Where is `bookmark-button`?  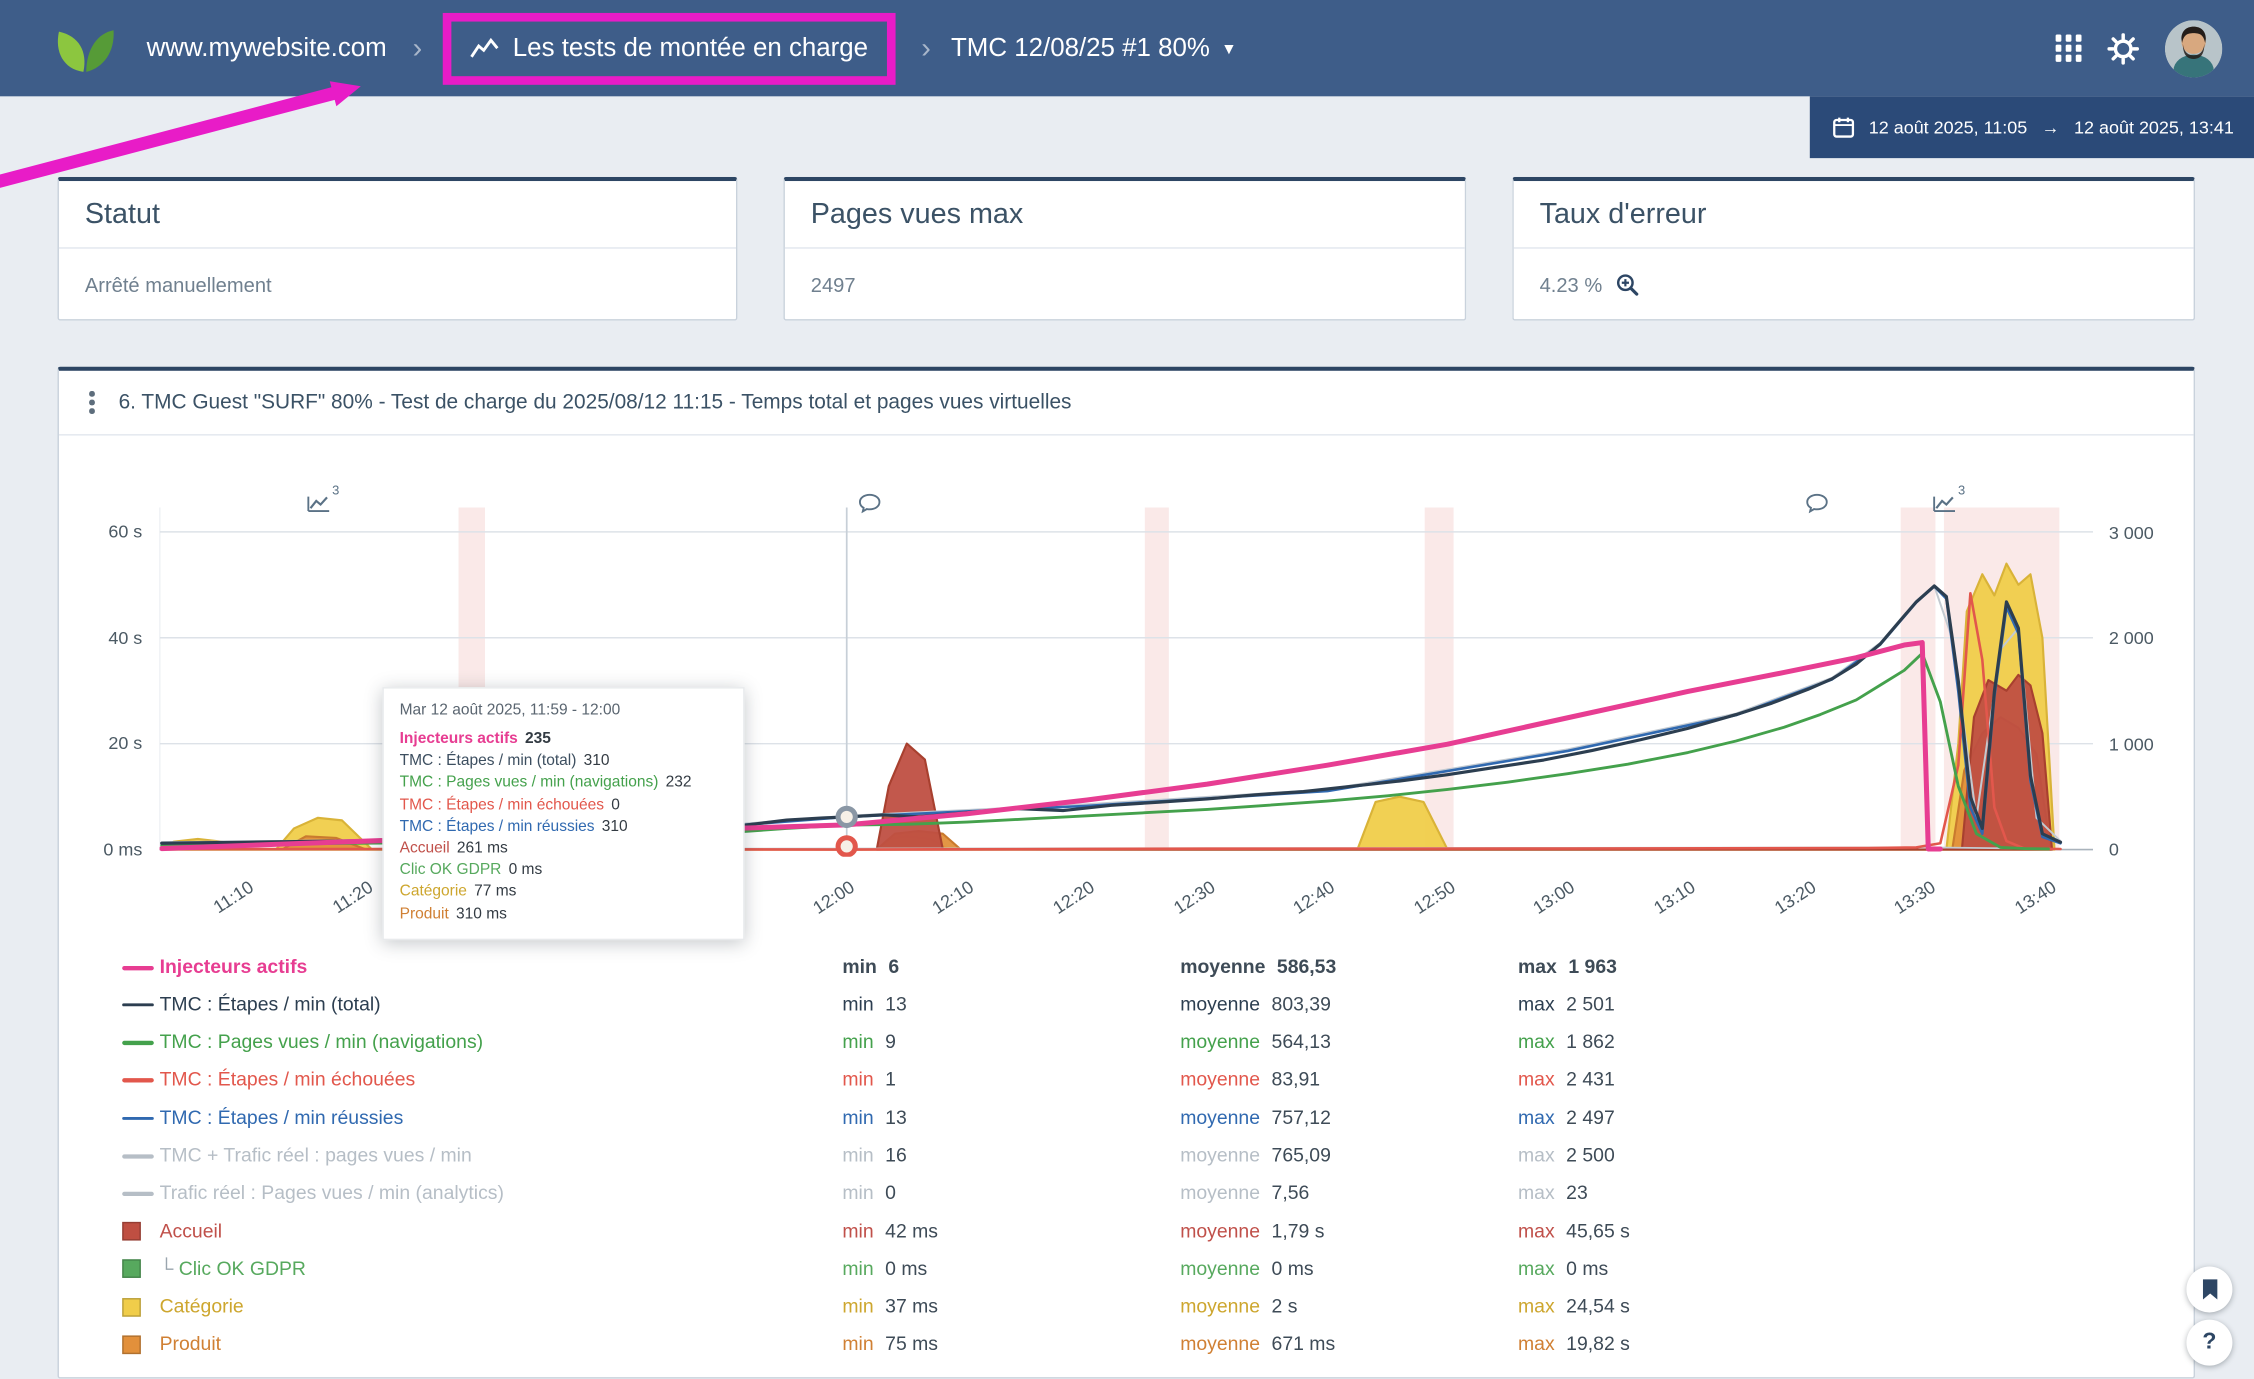
bookmark-button is located at coordinates (2209, 1289).